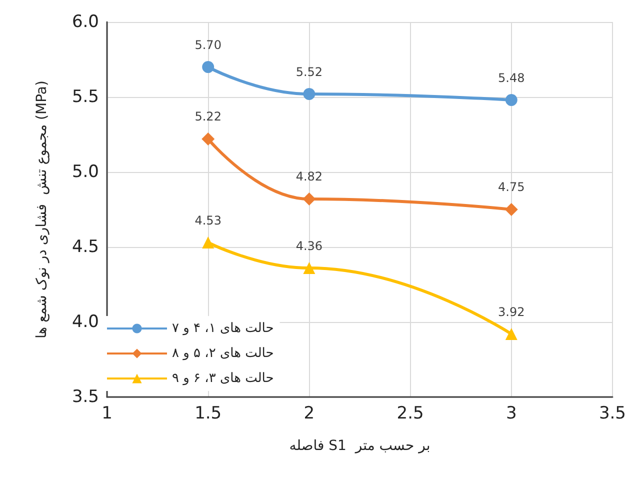  Describe the element at coordinates (309, 72) in the screenshot. I see `data-label: 5.52` at that location.